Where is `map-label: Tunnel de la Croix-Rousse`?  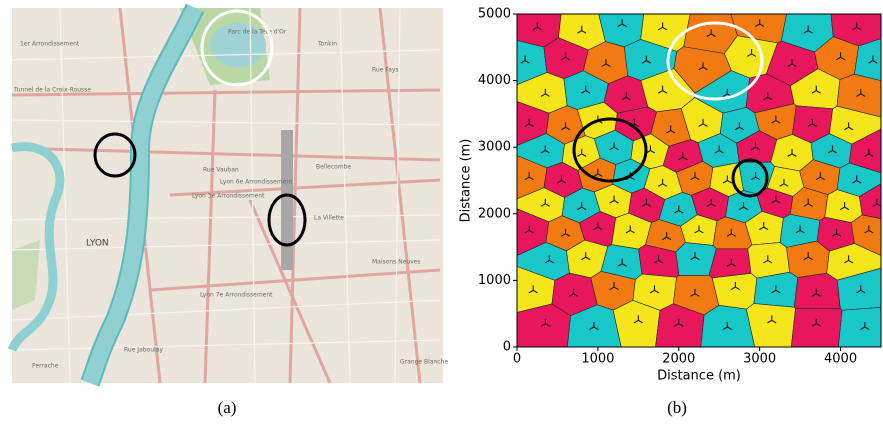 map-label: Tunnel de la Croix-Rousse is located at coordinates (52, 90).